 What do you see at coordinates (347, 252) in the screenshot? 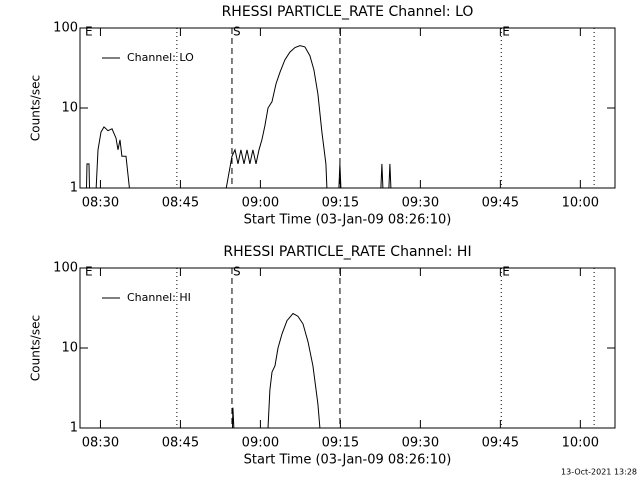
I see `chart-title: RHESSI PARTICLE_RATE Channel: HI` at bounding box center [347, 252].